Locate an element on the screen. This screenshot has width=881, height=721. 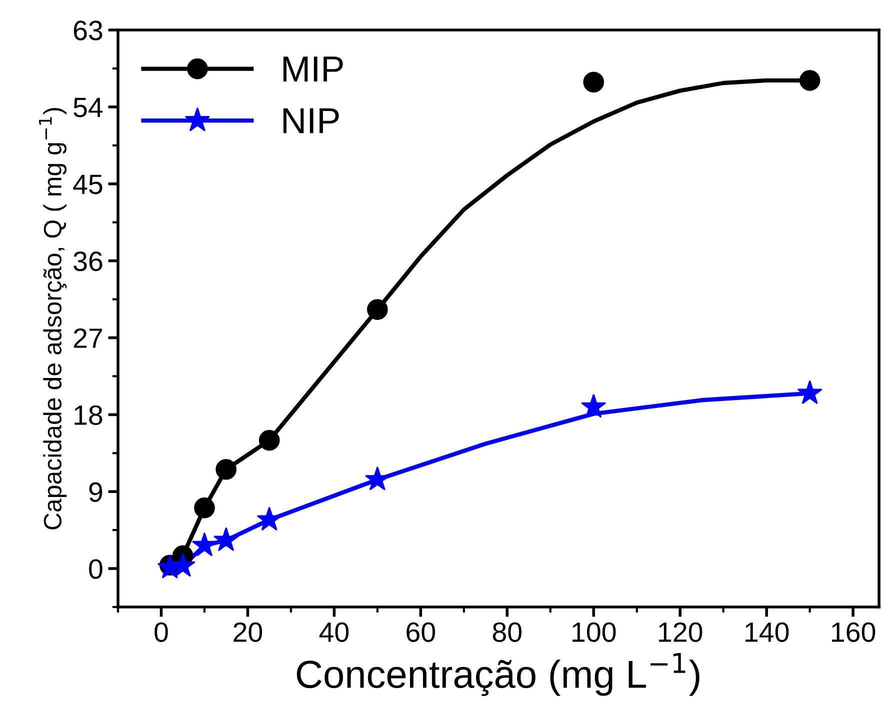
x-tick-label: 20 is located at coordinates (248, 632).